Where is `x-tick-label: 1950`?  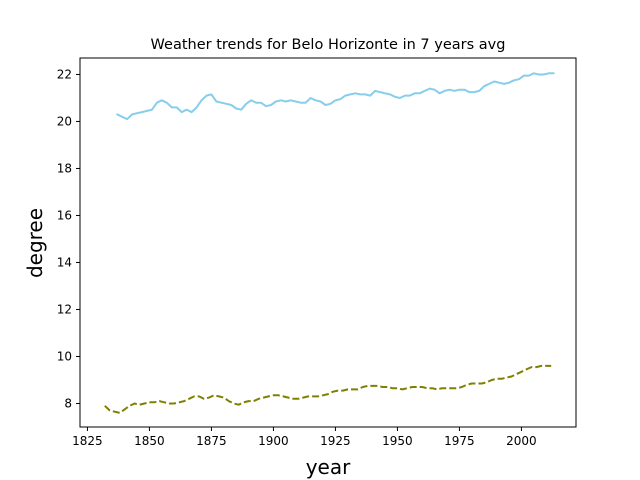 x-tick-label: 1950 is located at coordinates (397, 441).